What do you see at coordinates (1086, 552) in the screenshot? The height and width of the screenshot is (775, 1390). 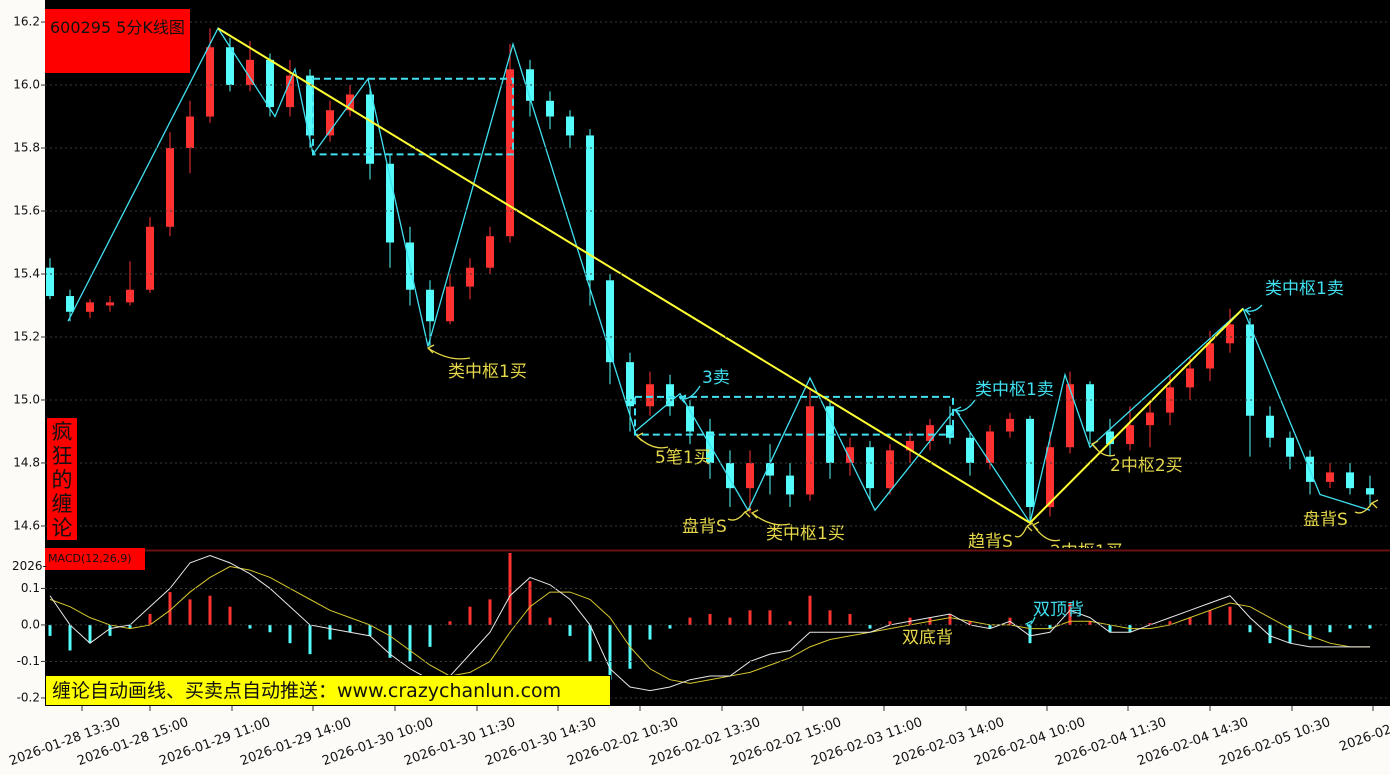 I see `annotation: 2中枢1买` at bounding box center [1086, 552].